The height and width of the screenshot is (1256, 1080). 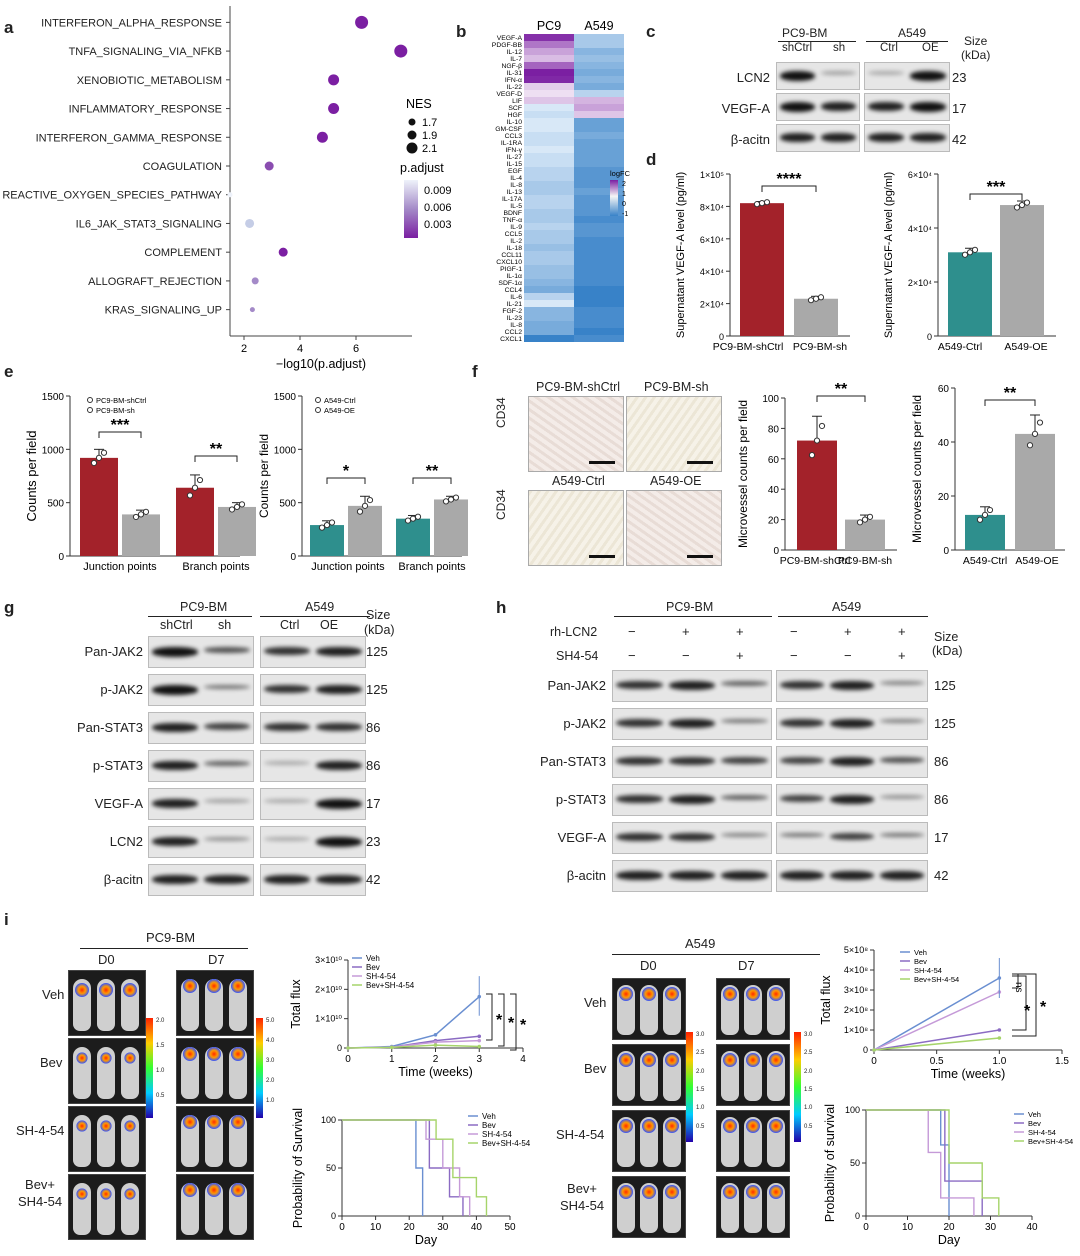 I want to click on d1-yticklabel-3: 6×10⁴, so click(x=712, y=240).